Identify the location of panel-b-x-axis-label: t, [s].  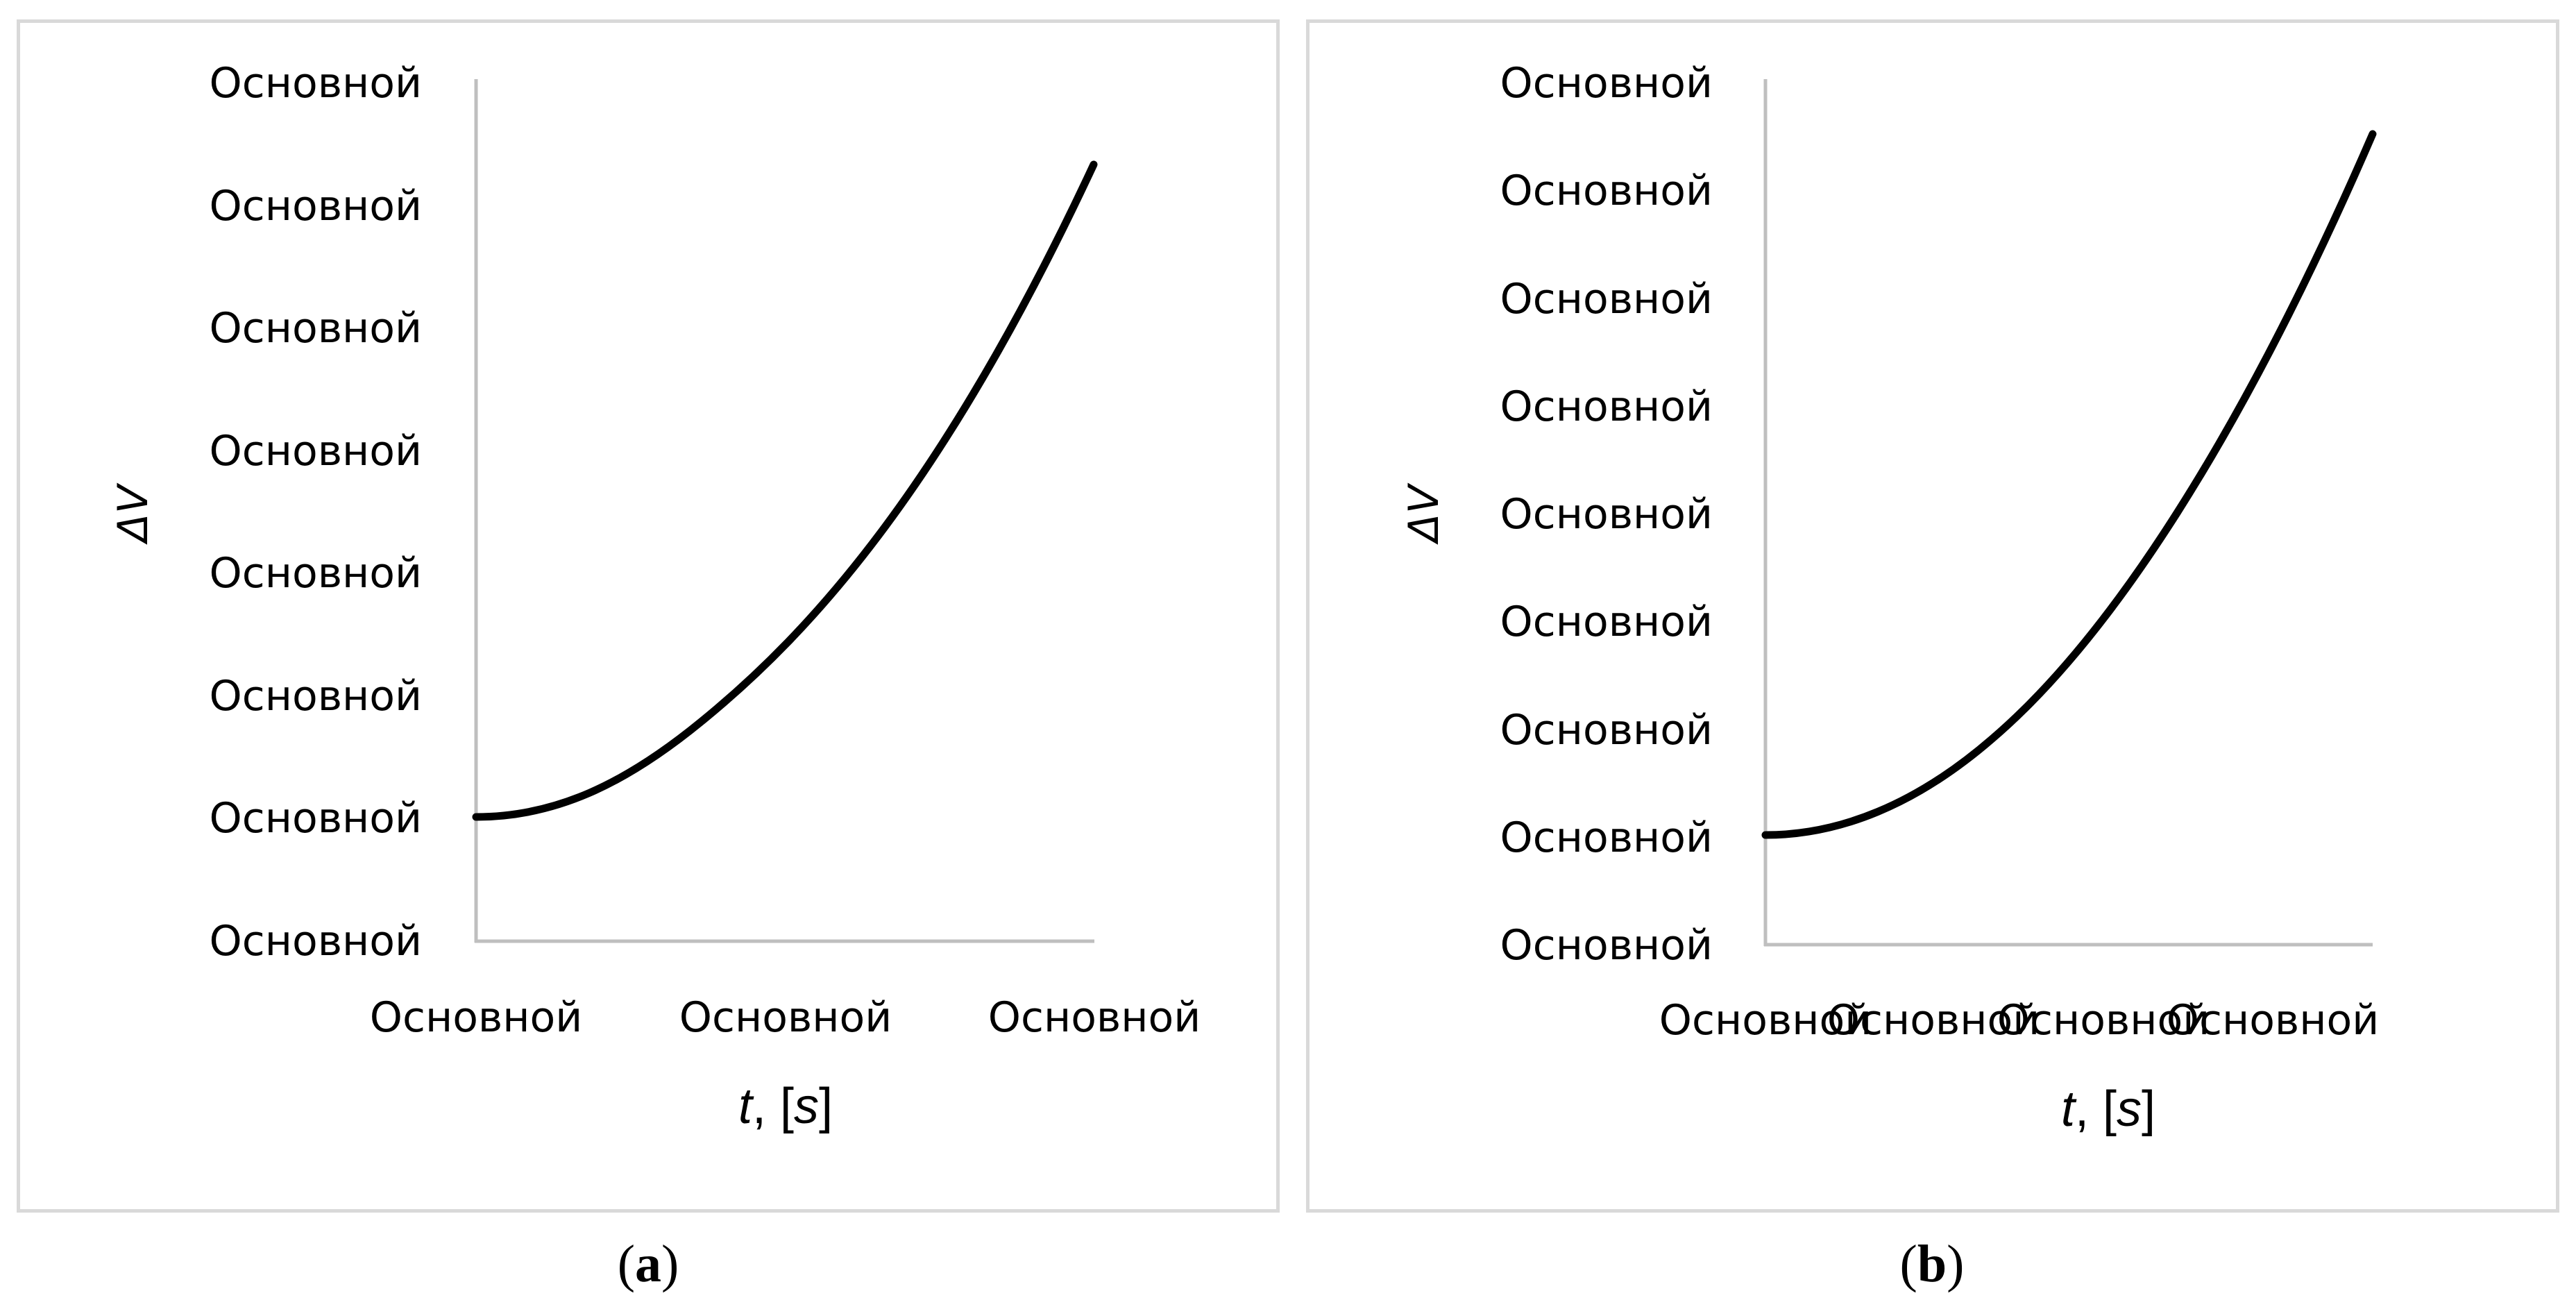
(2108, 1109).